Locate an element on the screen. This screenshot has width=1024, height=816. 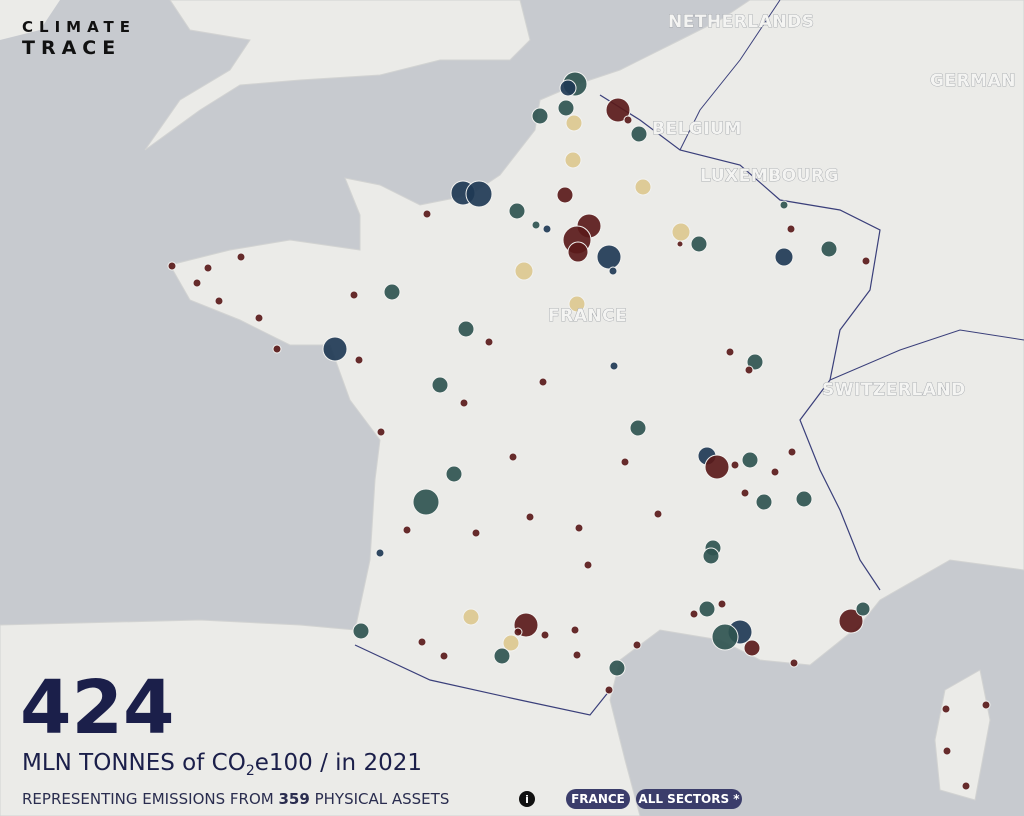
filter-pill: FRANCE is located at coordinates (598, 799).